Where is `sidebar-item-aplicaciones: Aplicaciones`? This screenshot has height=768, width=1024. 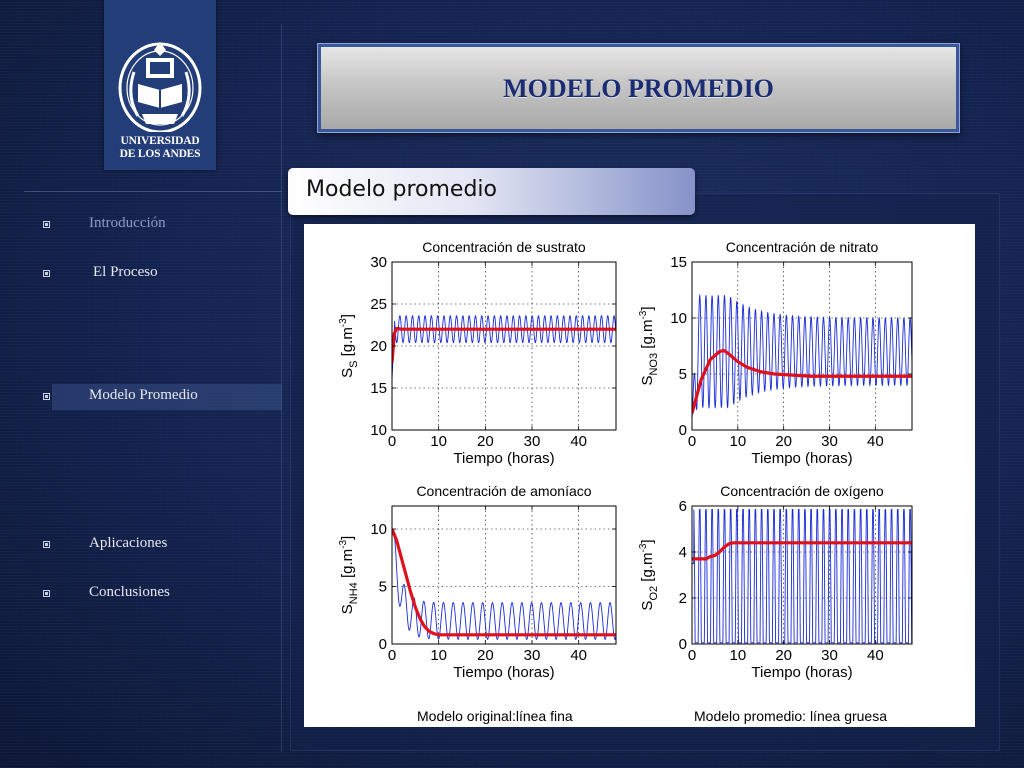
sidebar-item-aplicaciones: Aplicaciones is located at coordinates (160, 545).